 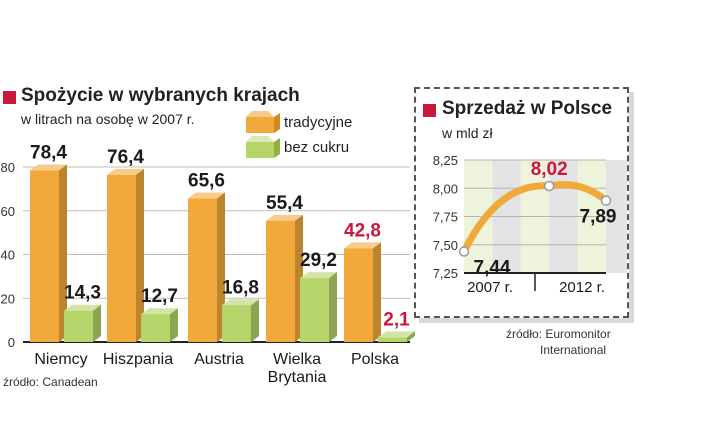 I want to click on point-value-label: 7,44, so click(x=492, y=268).